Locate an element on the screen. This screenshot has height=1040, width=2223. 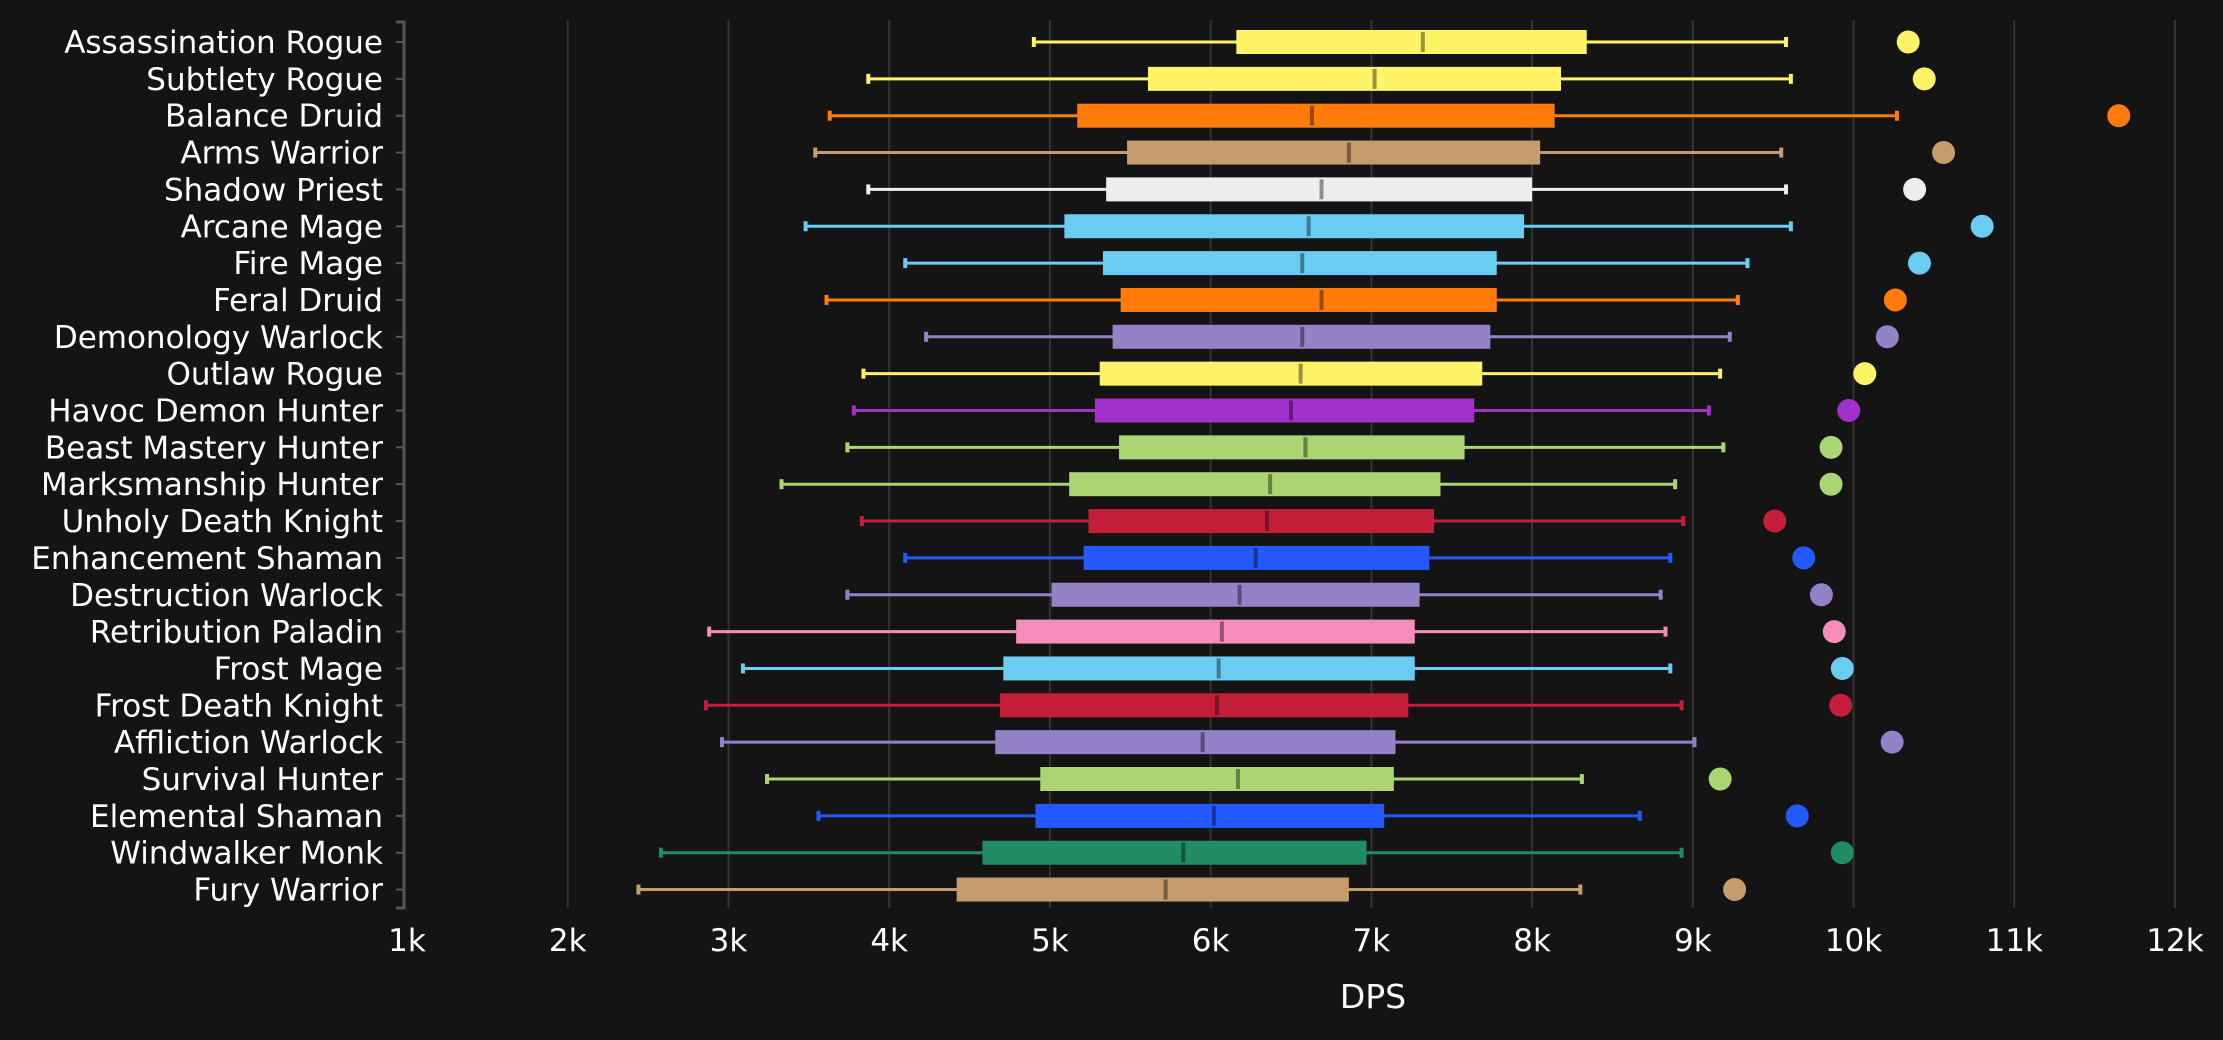
x-tick-labels: 1k 2k 3k 4k 5k 6k 7k 8k 9k 10k 11k 12k is located at coordinates (1296, 941).